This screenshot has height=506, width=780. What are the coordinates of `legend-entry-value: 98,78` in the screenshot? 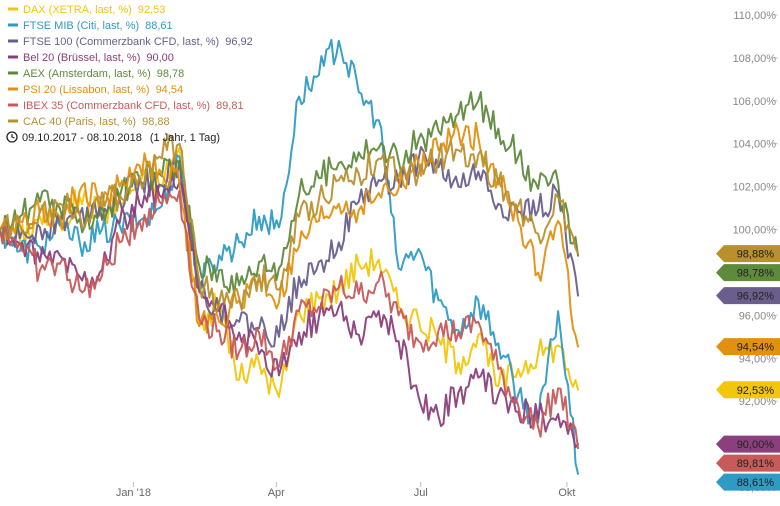 It's located at (171, 74).